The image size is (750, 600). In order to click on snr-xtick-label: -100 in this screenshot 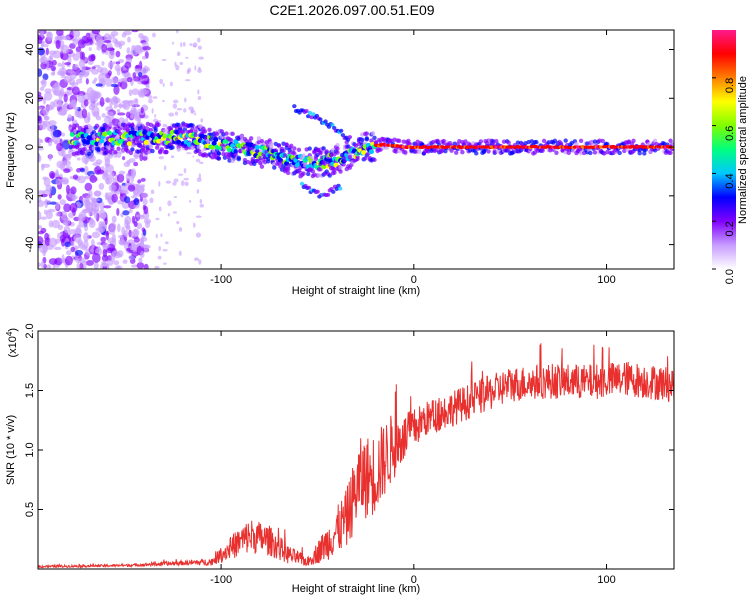, I will do `click(221, 580)`.